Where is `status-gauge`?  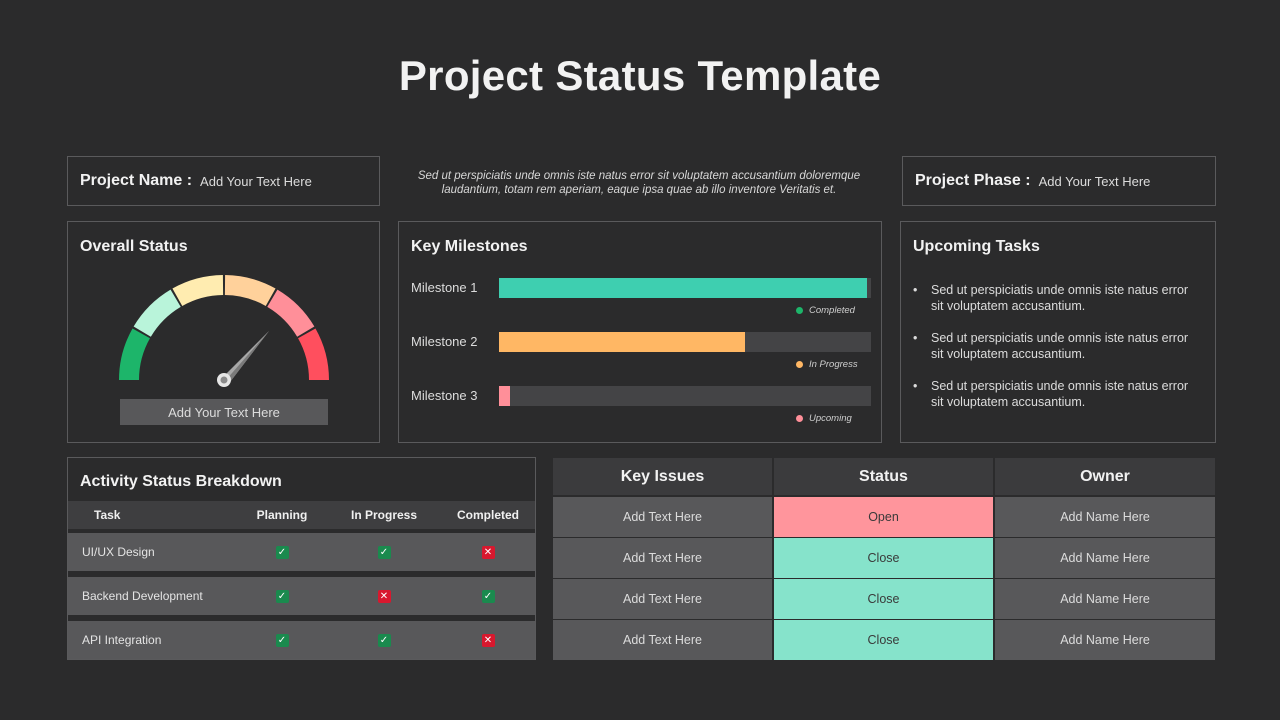
status-gauge is located at coordinates (224, 331).